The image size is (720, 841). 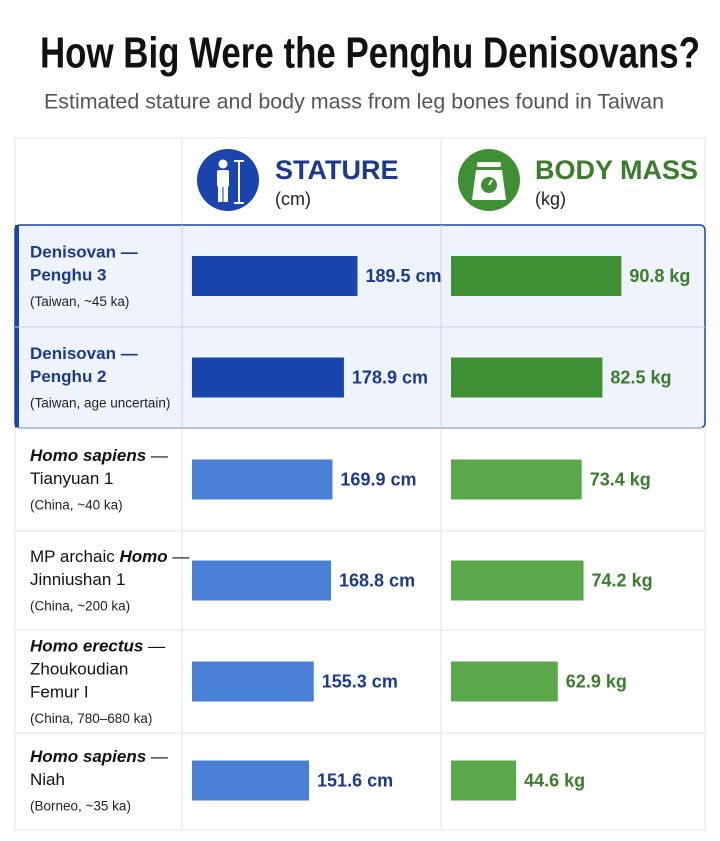 What do you see at coordinates (378, 479) in the screenshot?
I see `value-label: 169.9 cm` at bounding box center [378, 479].